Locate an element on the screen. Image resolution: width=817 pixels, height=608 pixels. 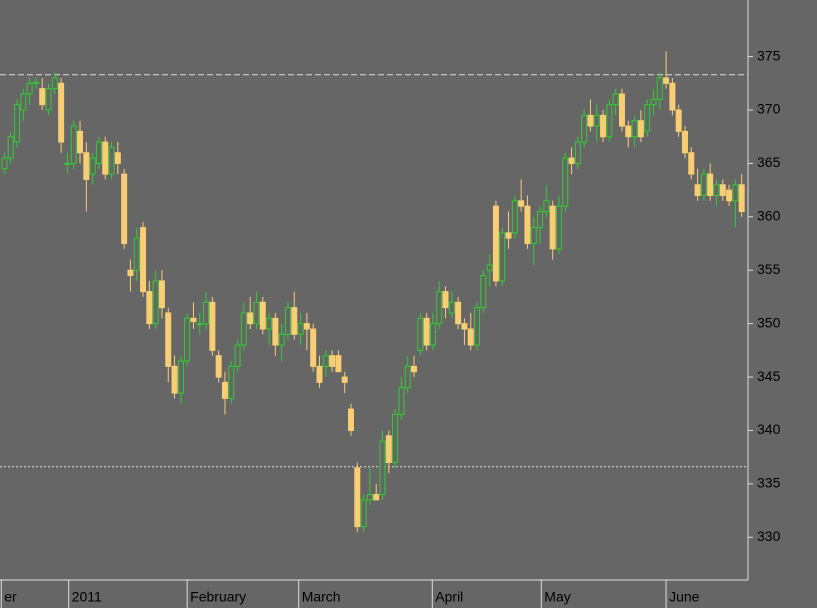
x-tick-label: June is located at coordinates (684, 597).